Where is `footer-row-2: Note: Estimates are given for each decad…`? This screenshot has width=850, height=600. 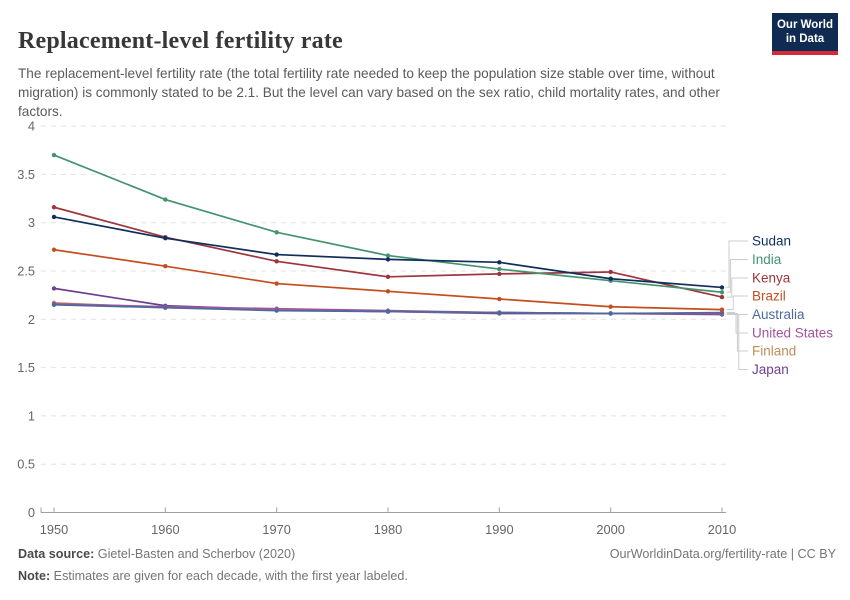
footer-row-2: Note: Estimates are given for each decad… is located at coordinates (427, 576).